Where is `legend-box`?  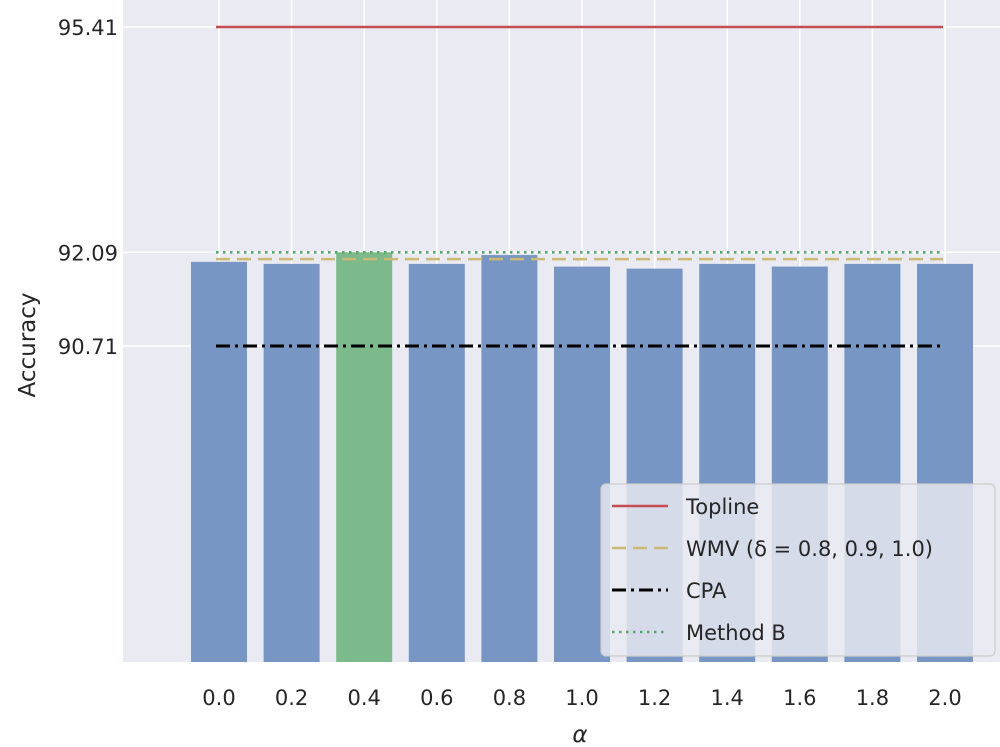
legend-box is located at coordinates (798, 570).